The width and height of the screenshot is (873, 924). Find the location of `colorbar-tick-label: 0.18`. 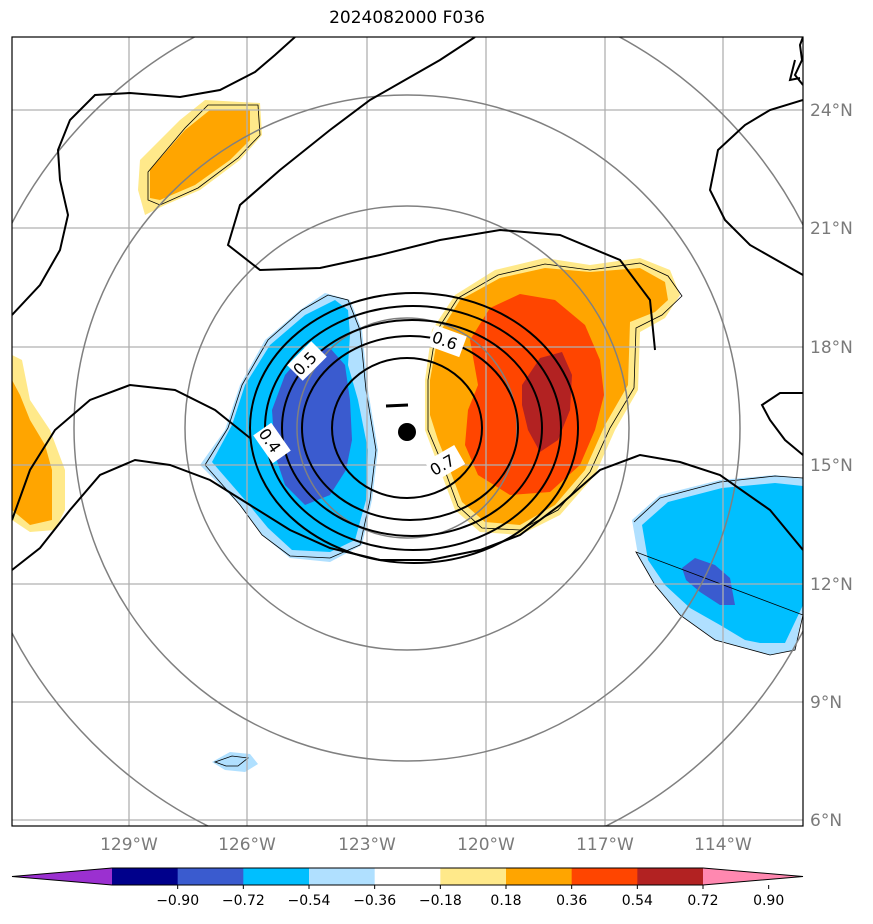

colorbar-tick-label: 0.18 is located at coordinates (505, 901).